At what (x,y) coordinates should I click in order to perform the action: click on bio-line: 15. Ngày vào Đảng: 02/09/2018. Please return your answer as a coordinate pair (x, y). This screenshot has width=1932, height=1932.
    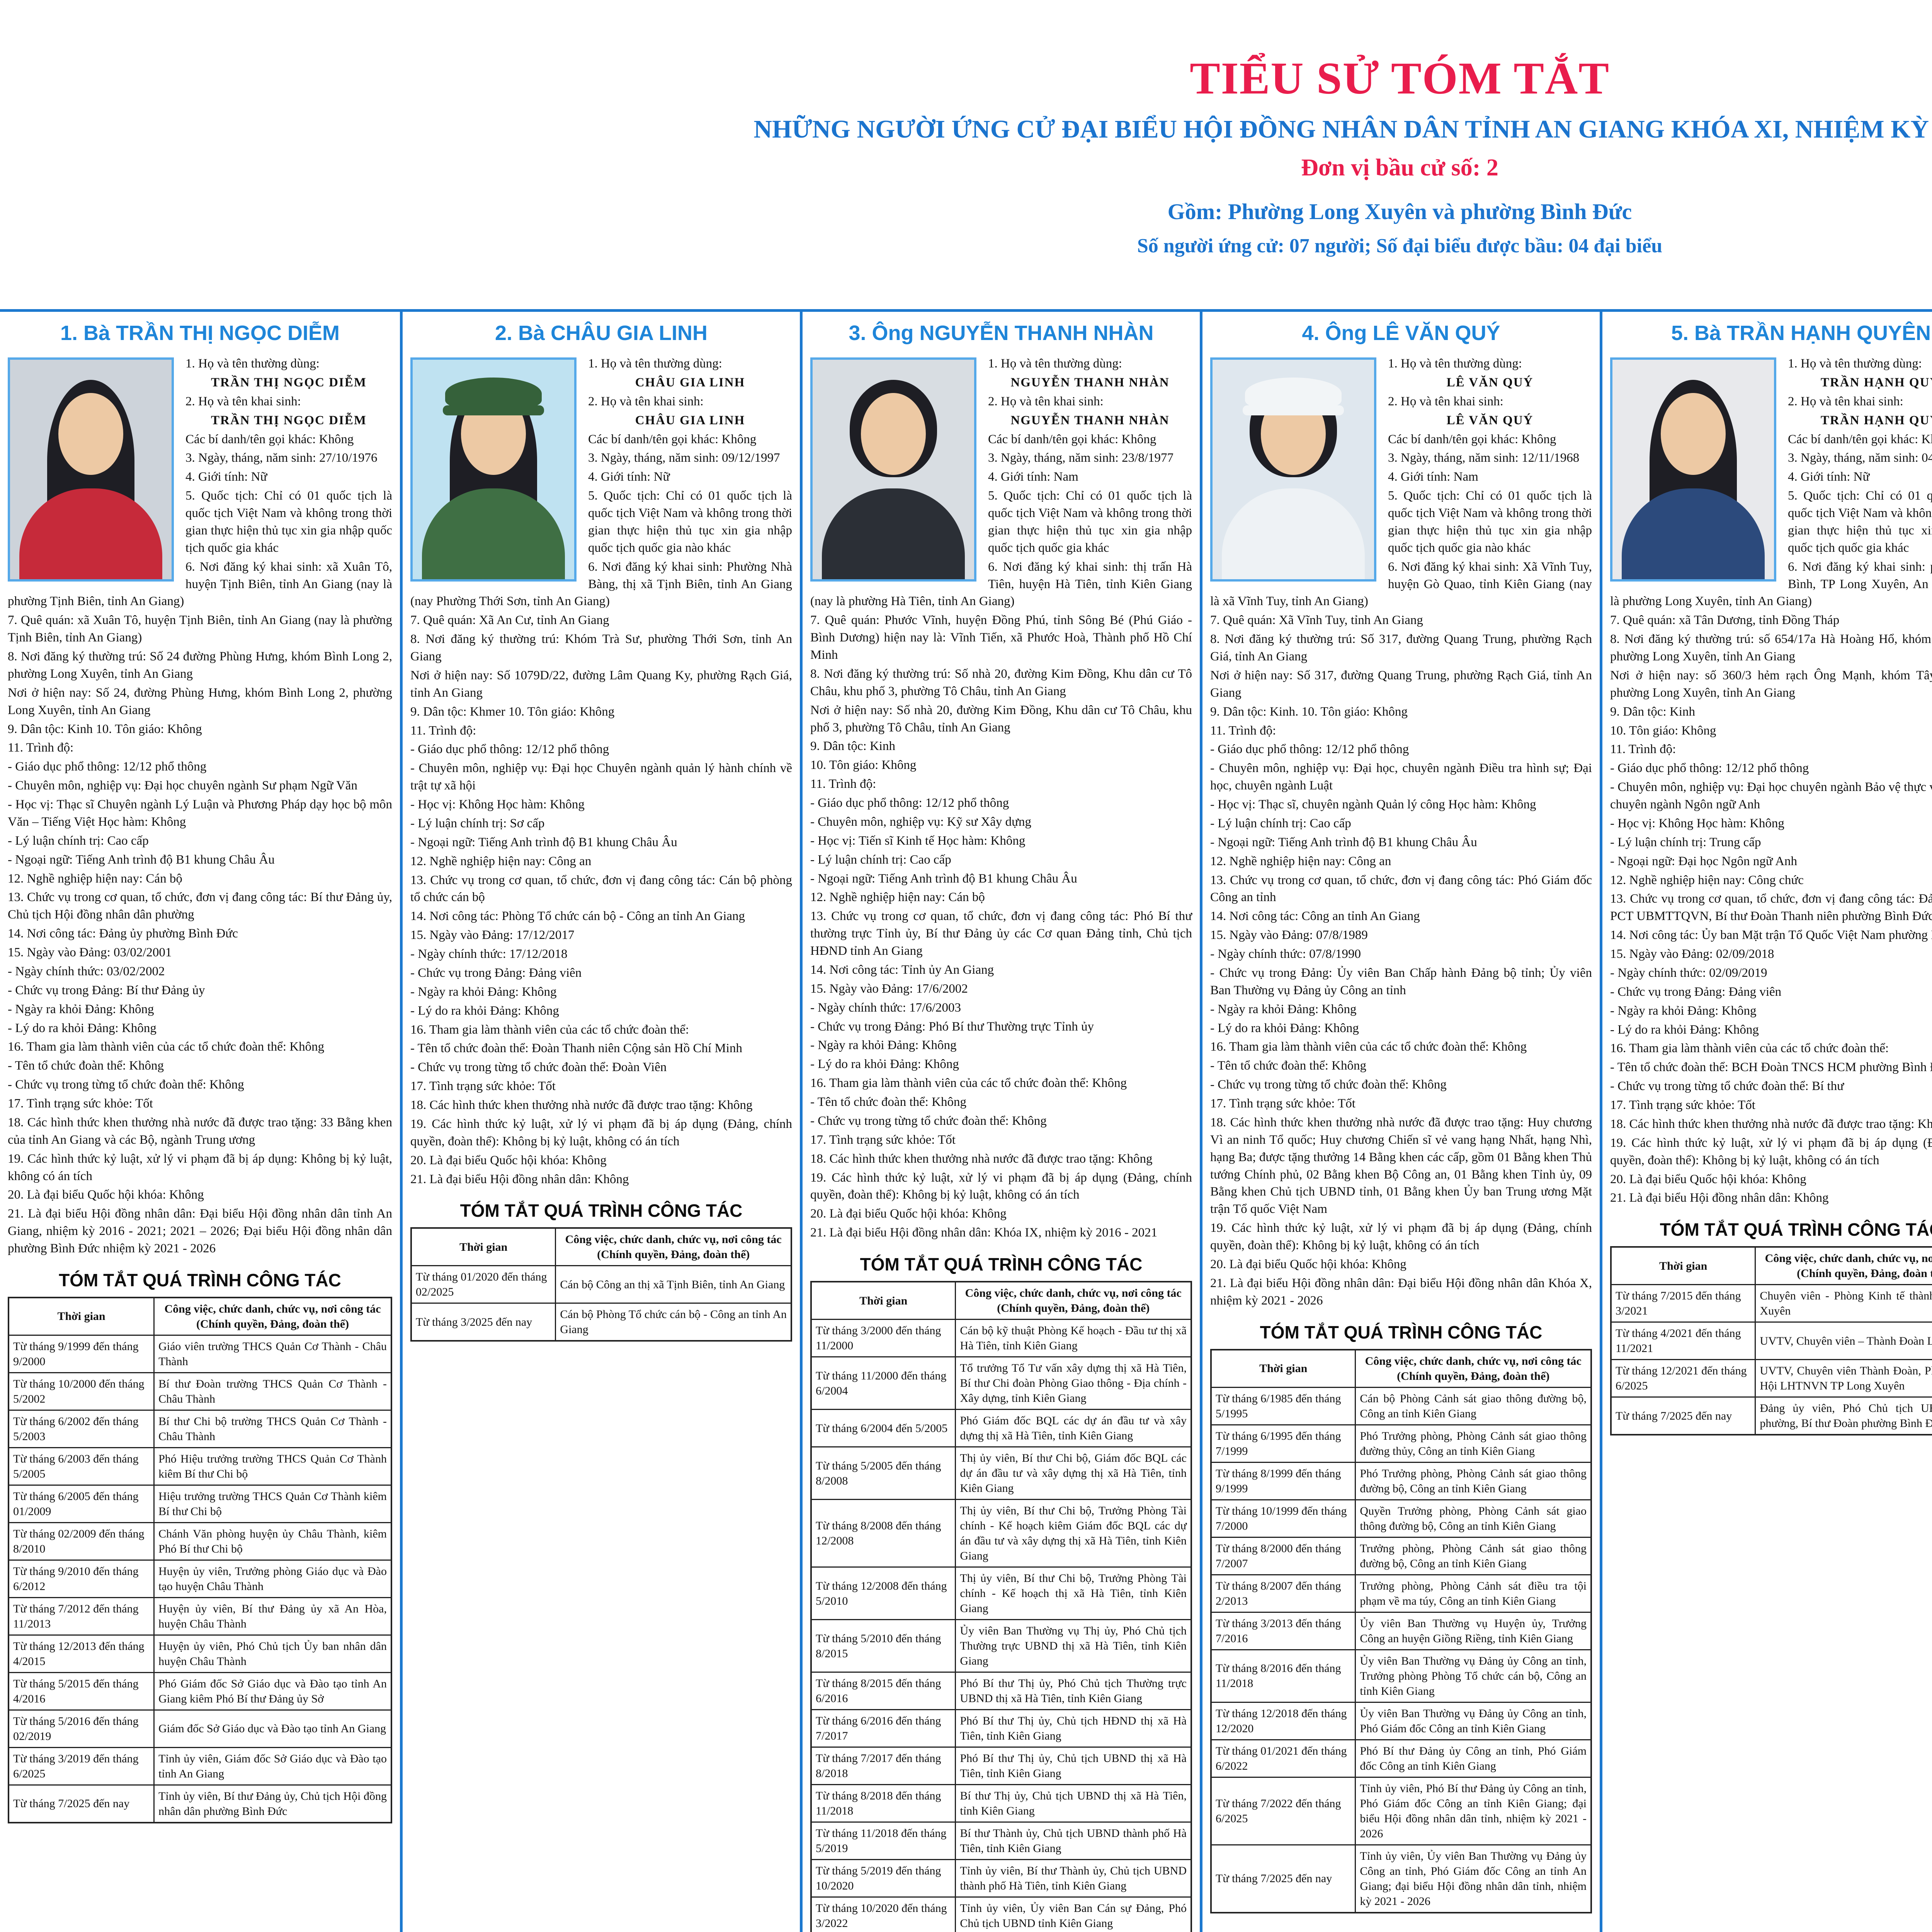
    Looking at the image, I should click on (1692, 954).